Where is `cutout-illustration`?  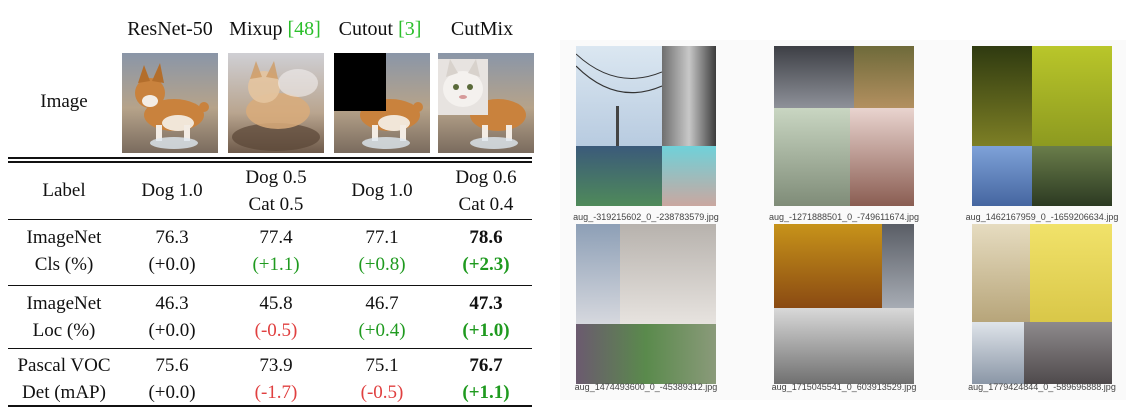
cutout-illustration is located at coordinates (378, 101).